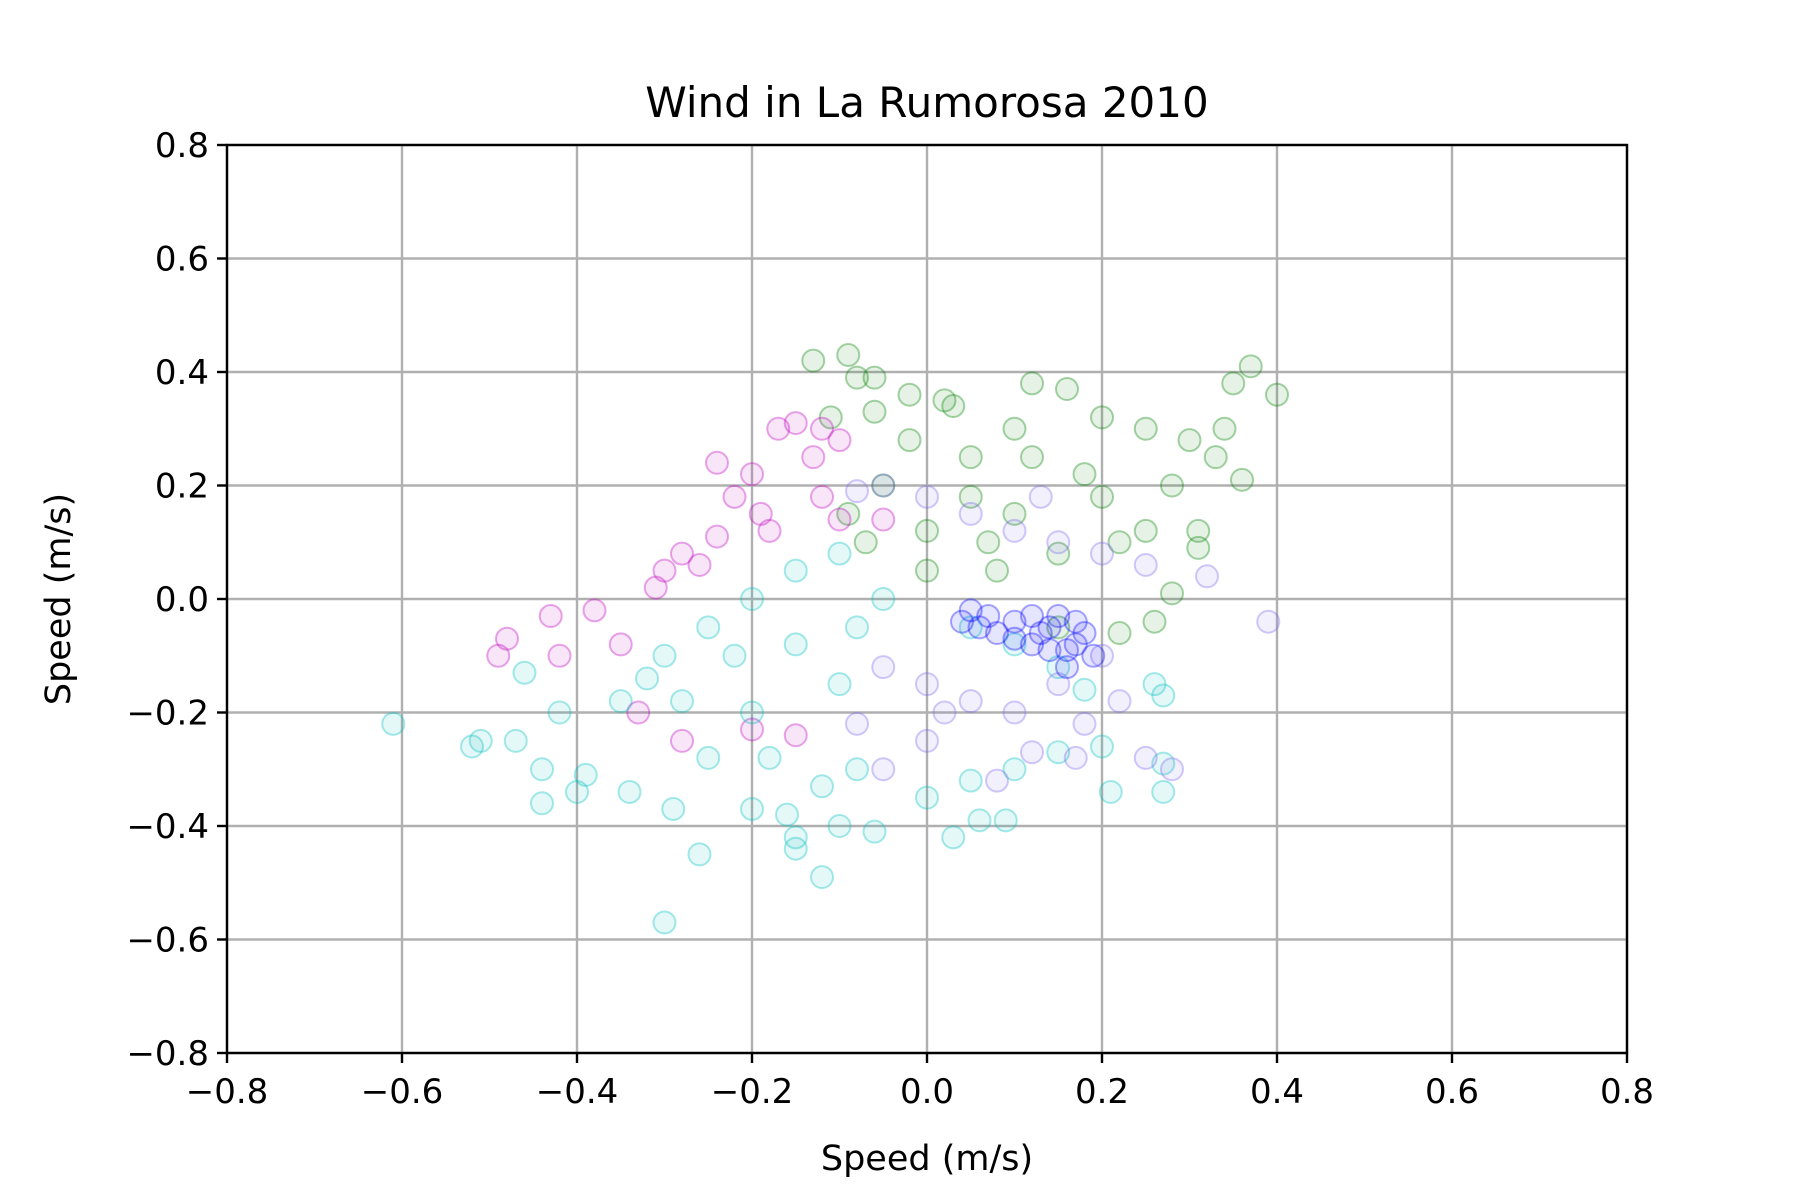  What do you see at coordinates (167, 1054) in the screenshot?
I see `y-tick-label: −0.8` at bounding box center [167, 1054].